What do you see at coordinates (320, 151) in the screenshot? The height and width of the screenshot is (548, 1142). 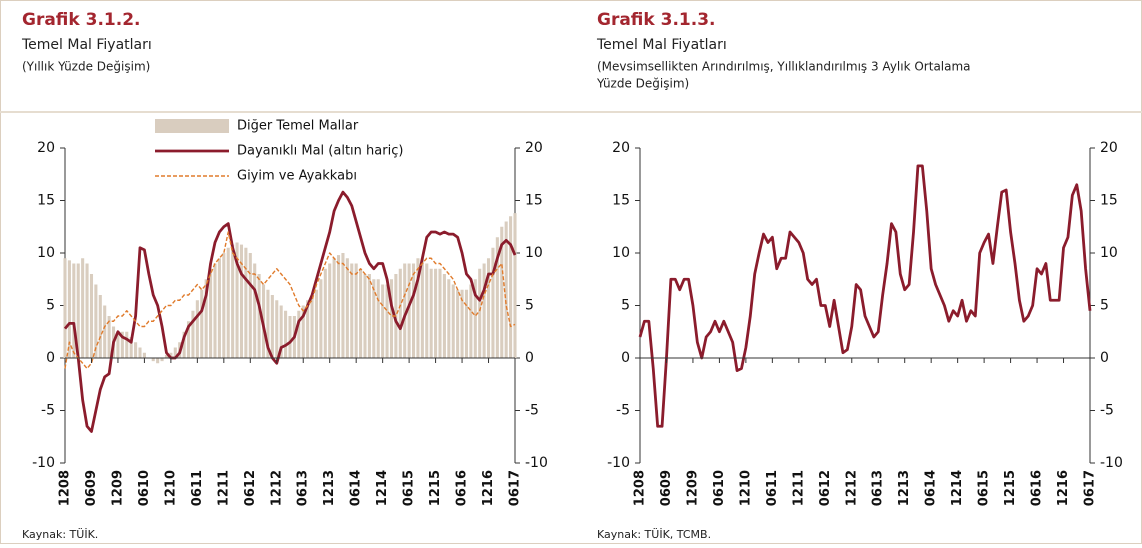 I see `legend-label: Dayanıklı Mal (altın hariç)` at bounding box center [320, 151].